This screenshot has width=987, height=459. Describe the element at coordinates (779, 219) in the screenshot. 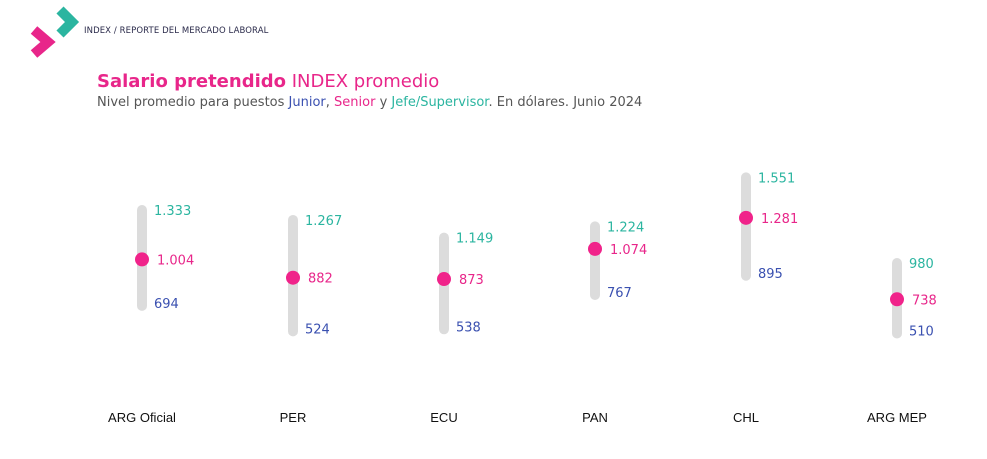

I see `label-senior: 1.281` at that location.